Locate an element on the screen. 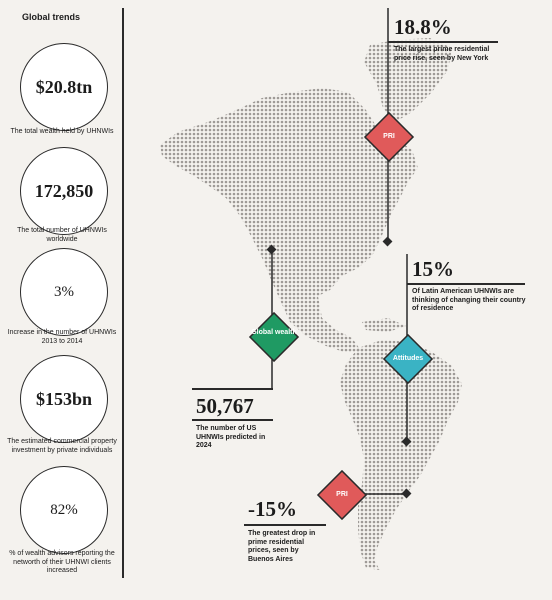 This screenshot has width=552, height=600. pri-north-diamond is located at coordinates (389, 137).